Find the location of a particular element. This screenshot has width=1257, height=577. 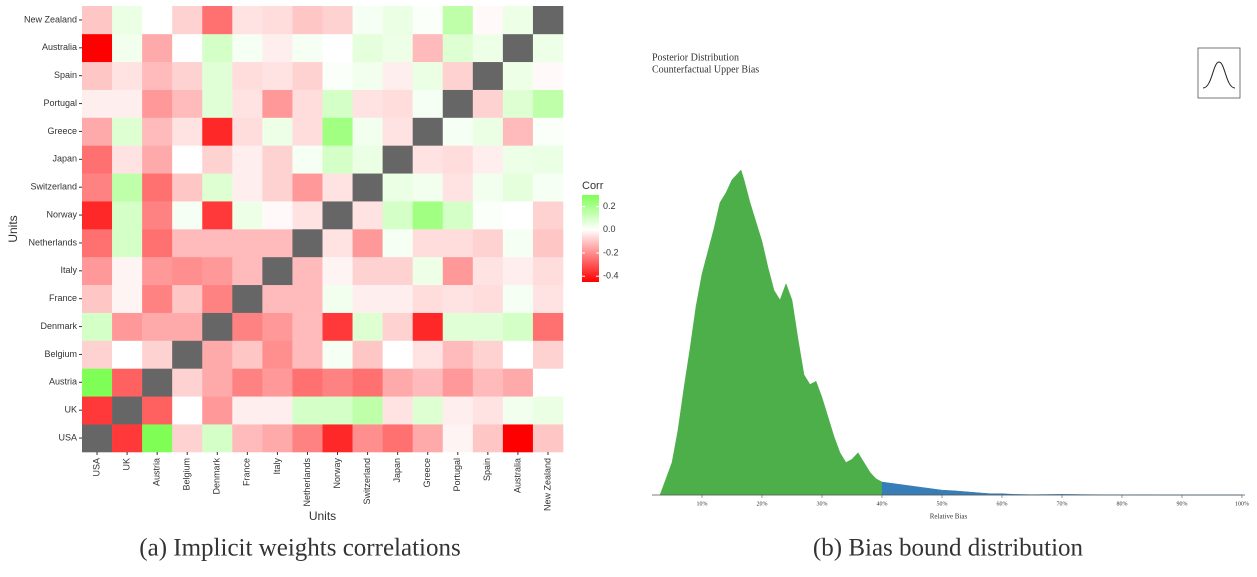

legend-colorbar is located at coordinates (590, 238).